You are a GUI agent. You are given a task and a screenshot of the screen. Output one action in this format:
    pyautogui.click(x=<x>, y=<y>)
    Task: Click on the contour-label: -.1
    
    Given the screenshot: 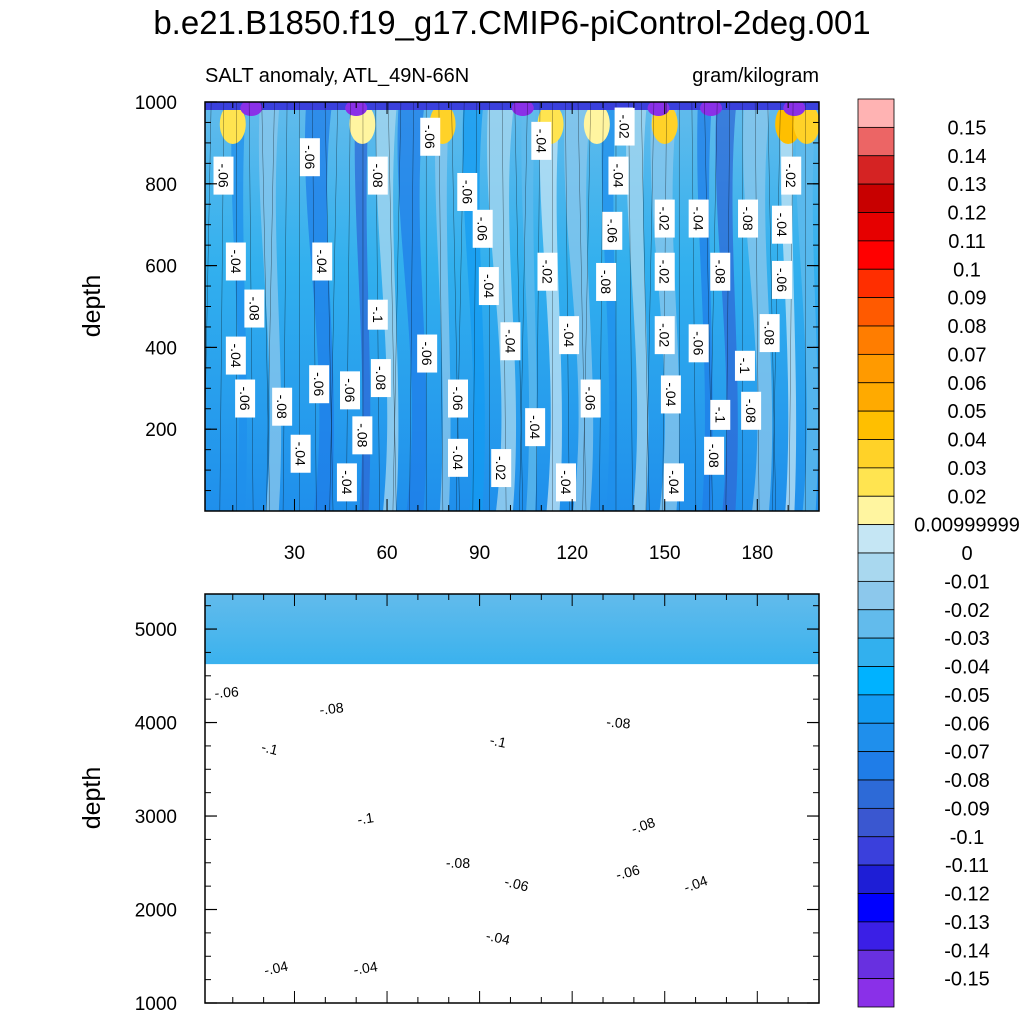 What is the action you would take?
    pyautogui.click(x=269, y=748)
    